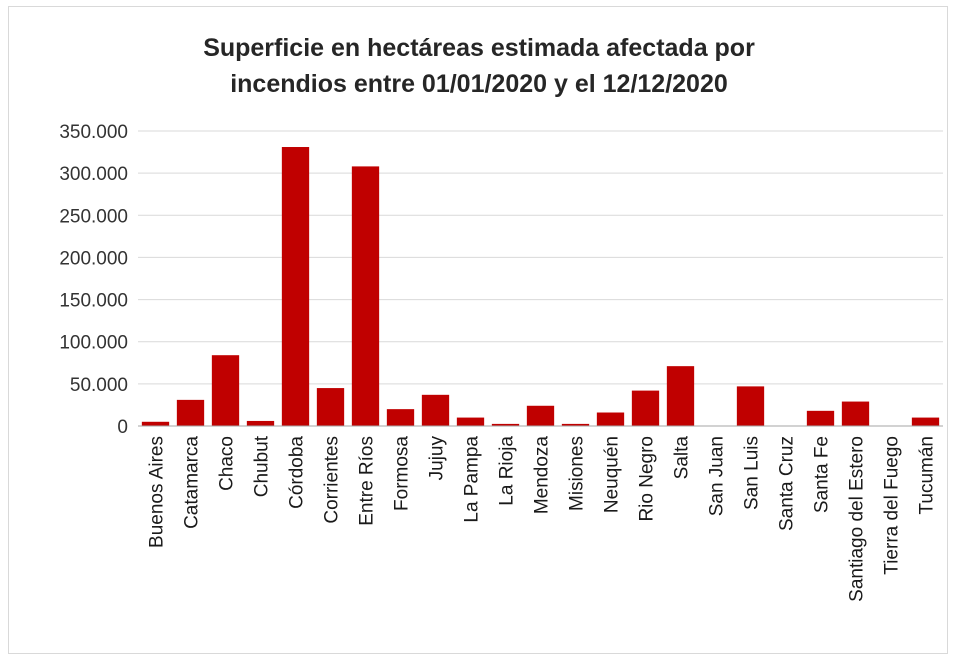 The image size is (958, 662). Describe the element at coordinates (367, 481) in the screenshot. I see `x-tick-label: Entre Ríos` at that location.